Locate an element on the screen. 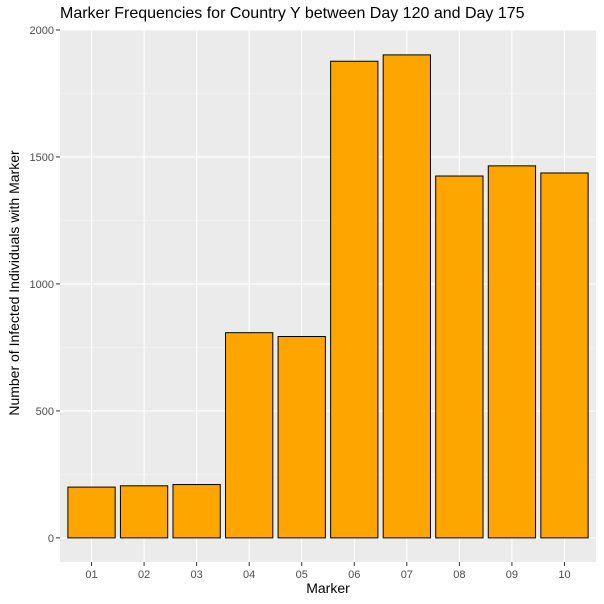  x-tick-label: 07 is located at coordinates (407, 575).